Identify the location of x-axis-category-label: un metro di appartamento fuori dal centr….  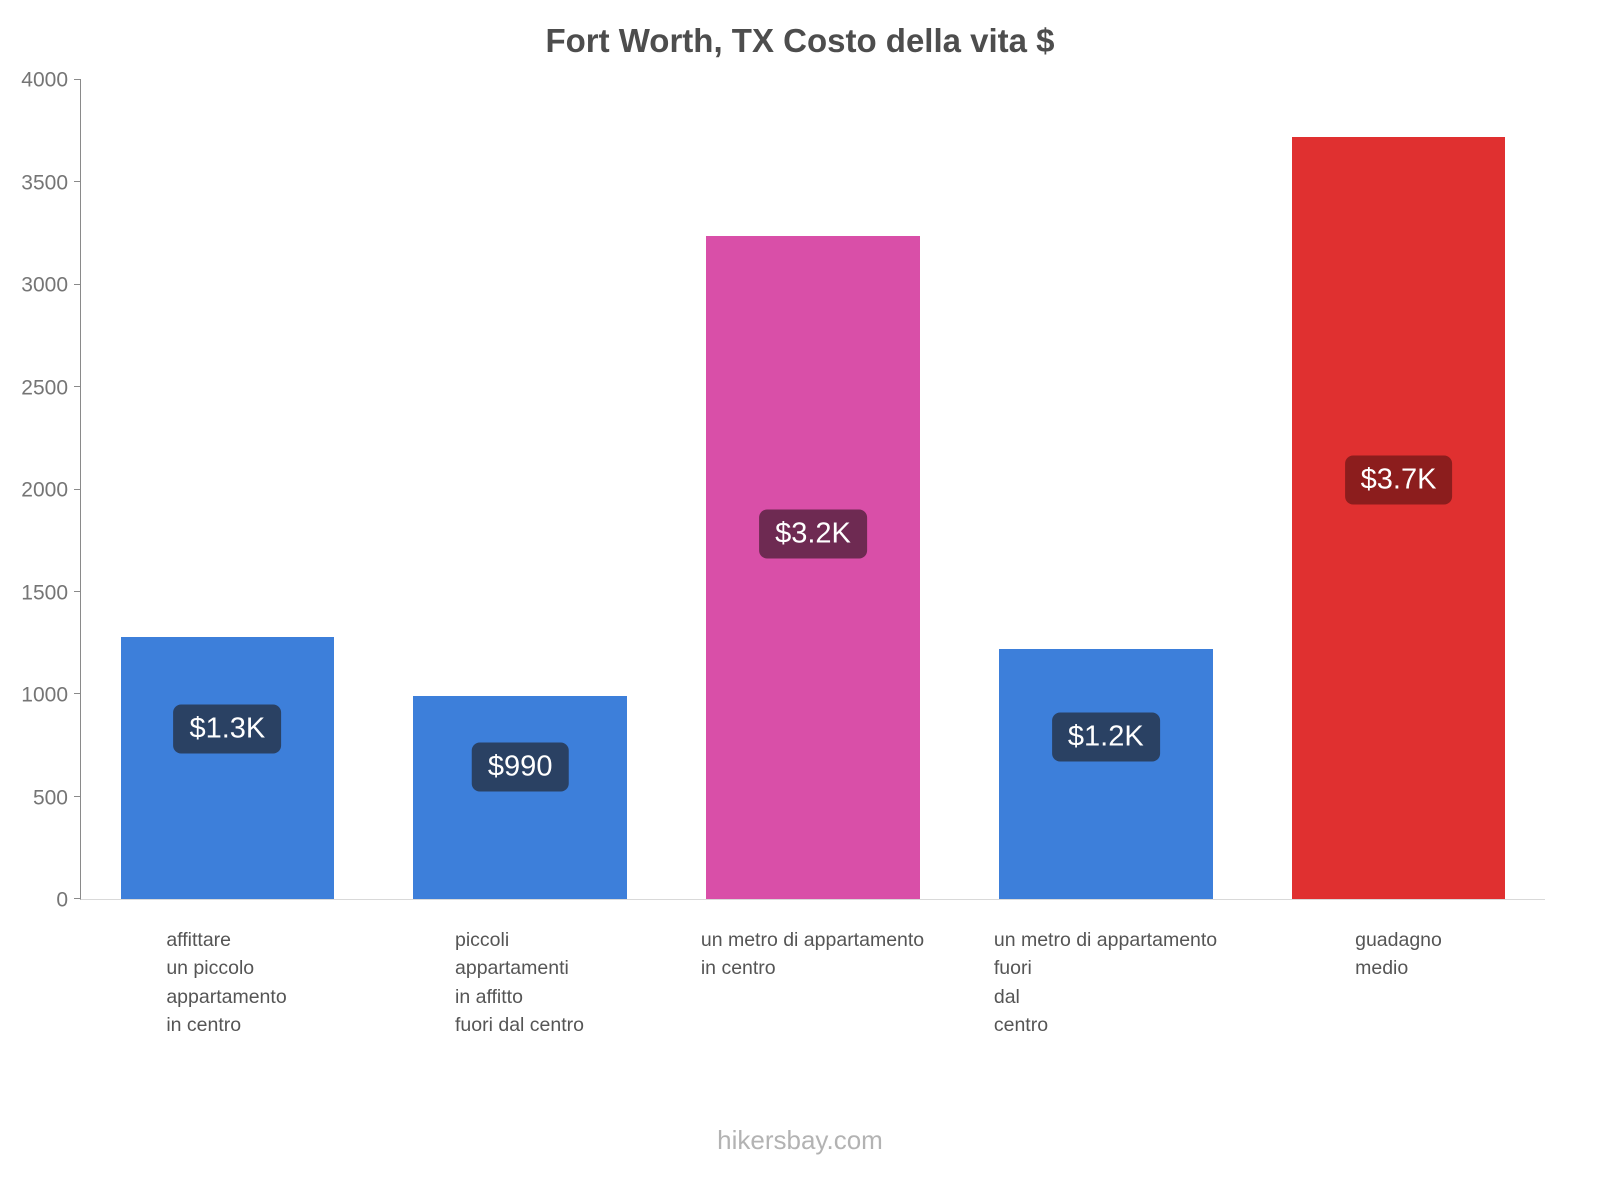
(1105, 982).